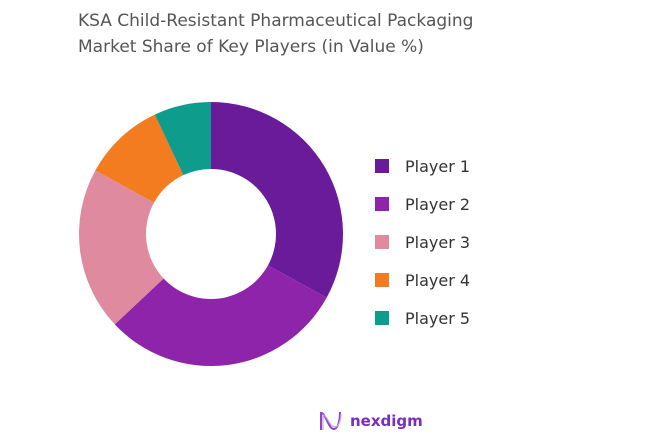  Describe the element at coordinates (438, 318) in the screenshot. I see `legend-label: Player 5` at that location.